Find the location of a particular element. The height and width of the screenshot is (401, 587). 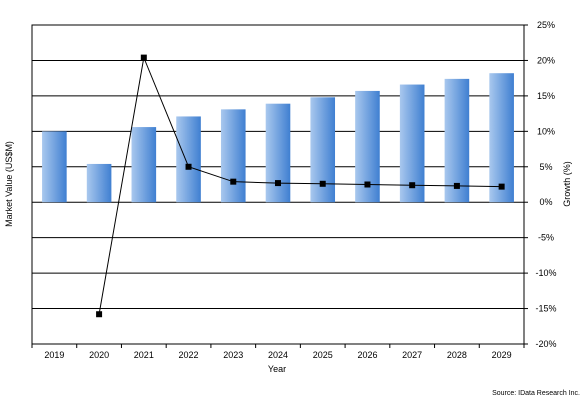

bar-2020 is located at coordinates (99, 183).